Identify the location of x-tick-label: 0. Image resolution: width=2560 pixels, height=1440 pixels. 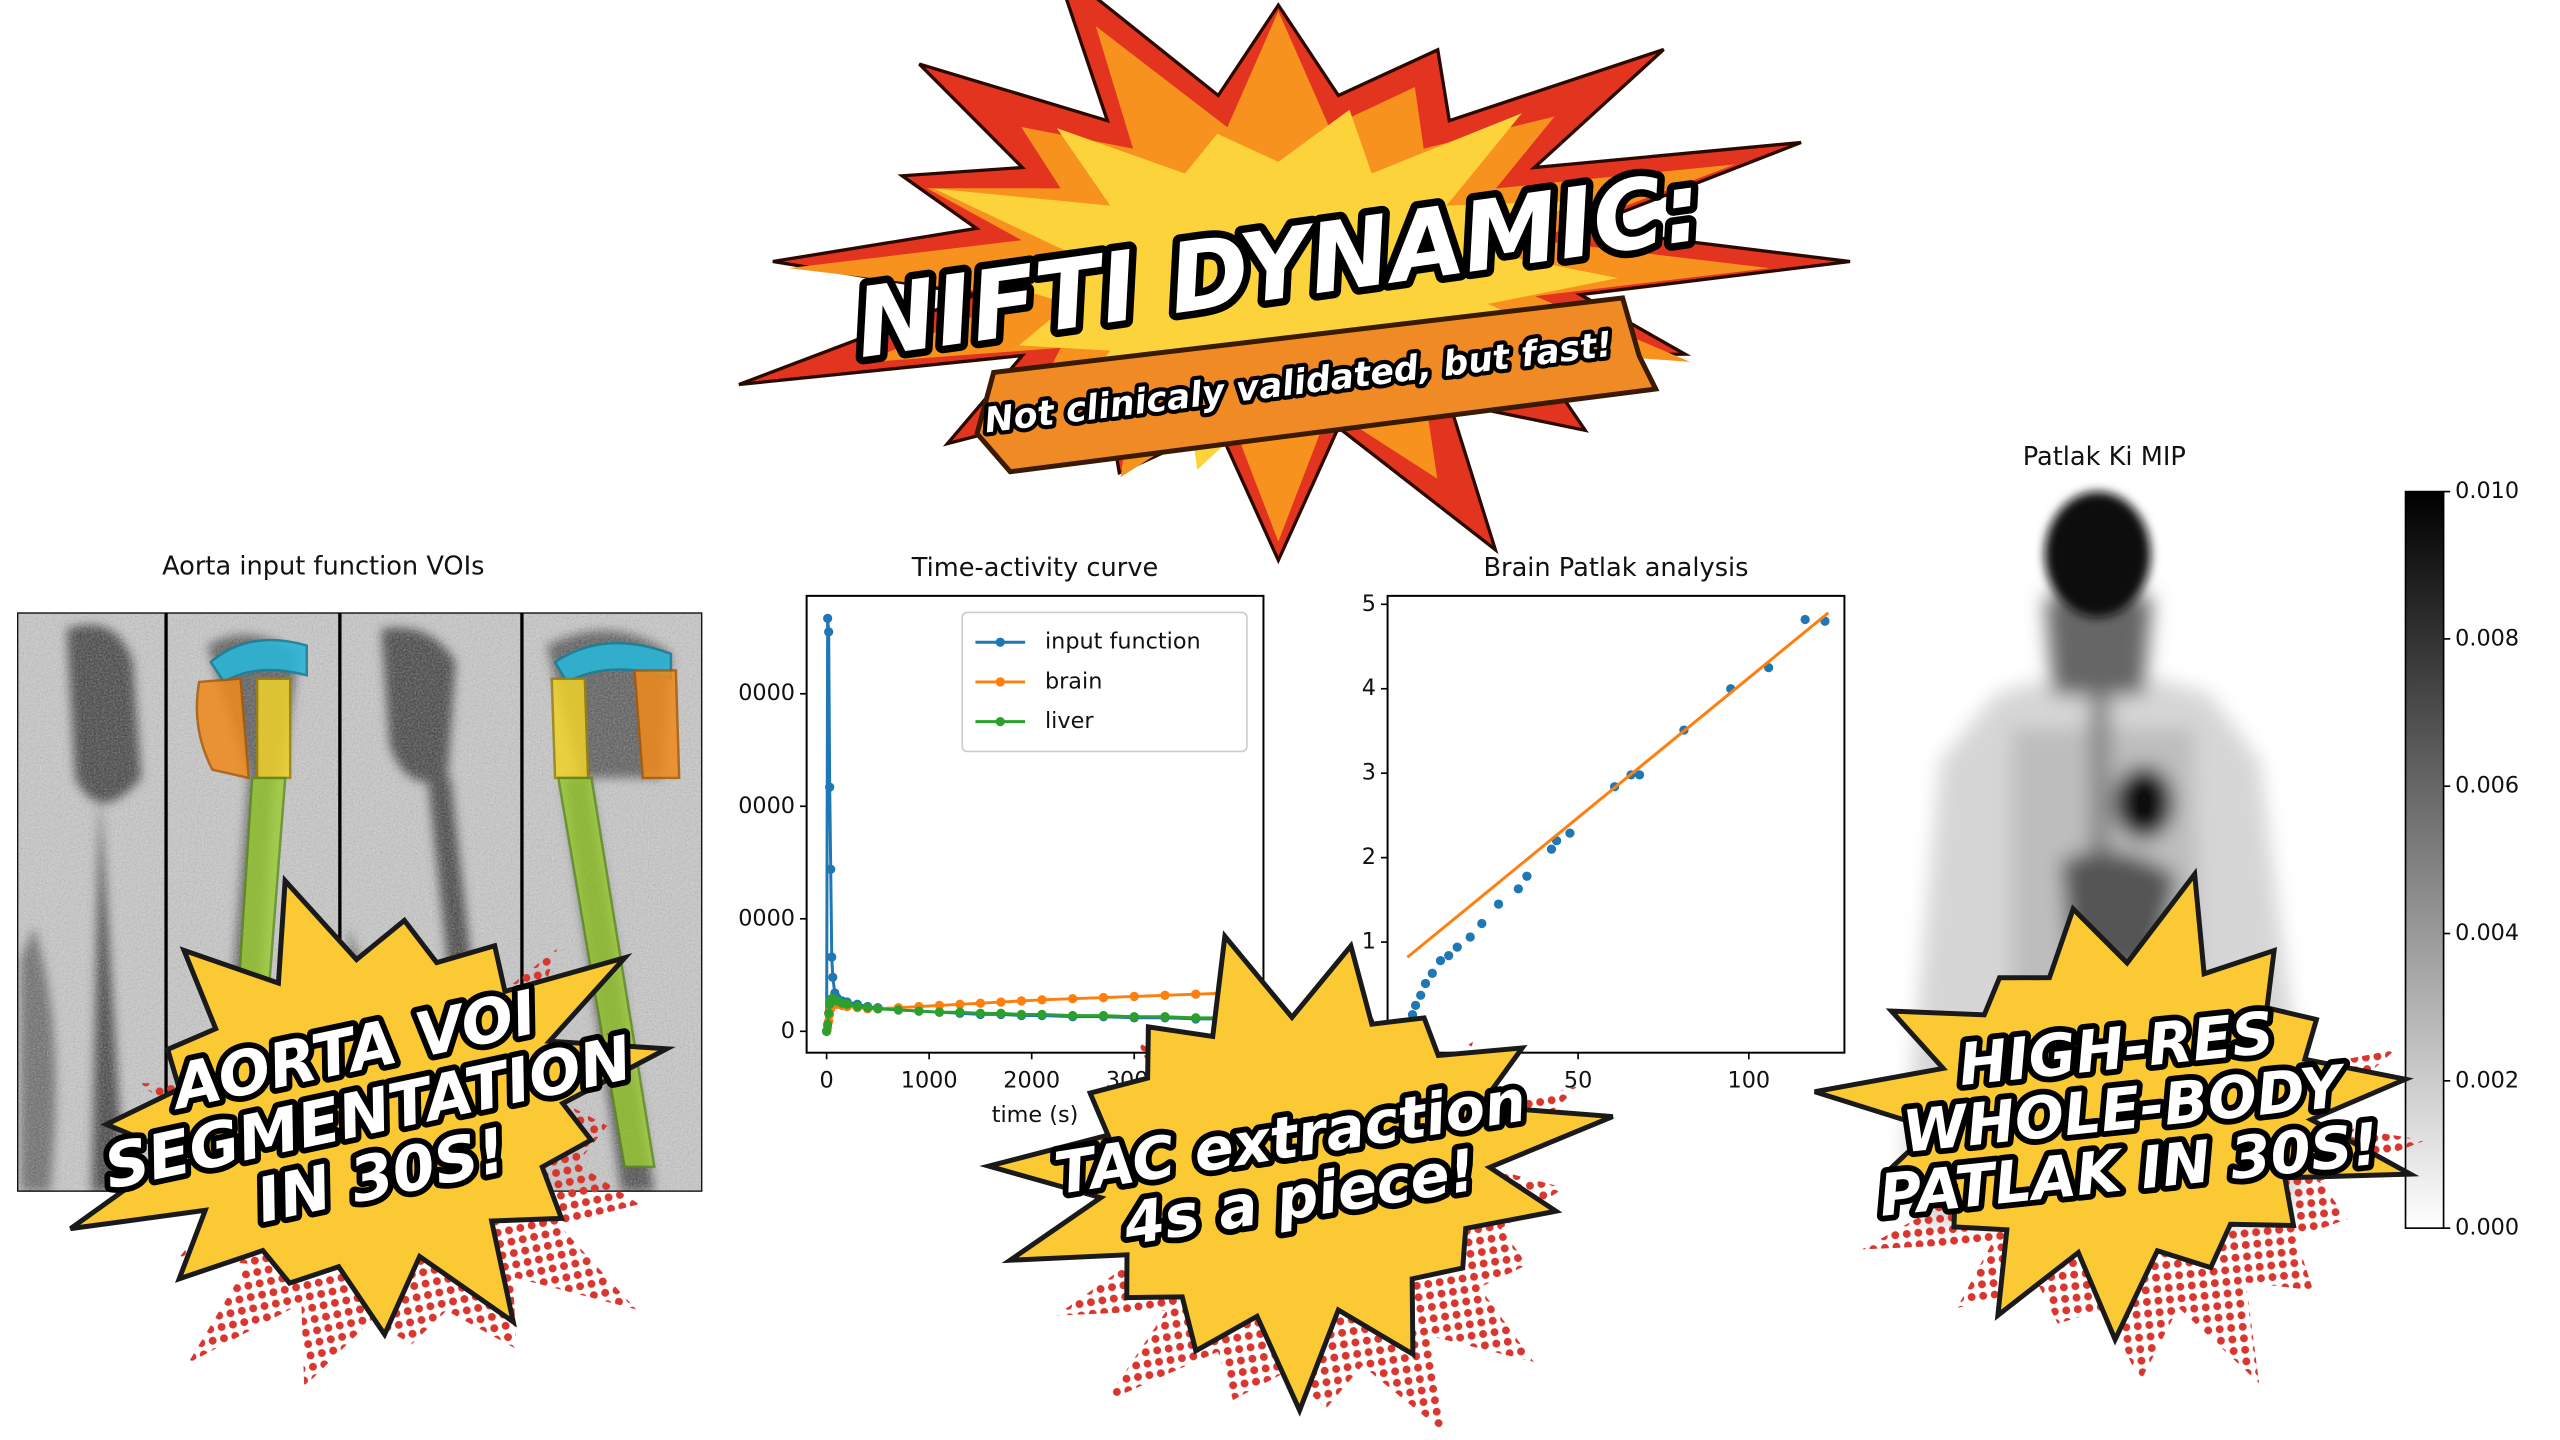
(827, 1080).